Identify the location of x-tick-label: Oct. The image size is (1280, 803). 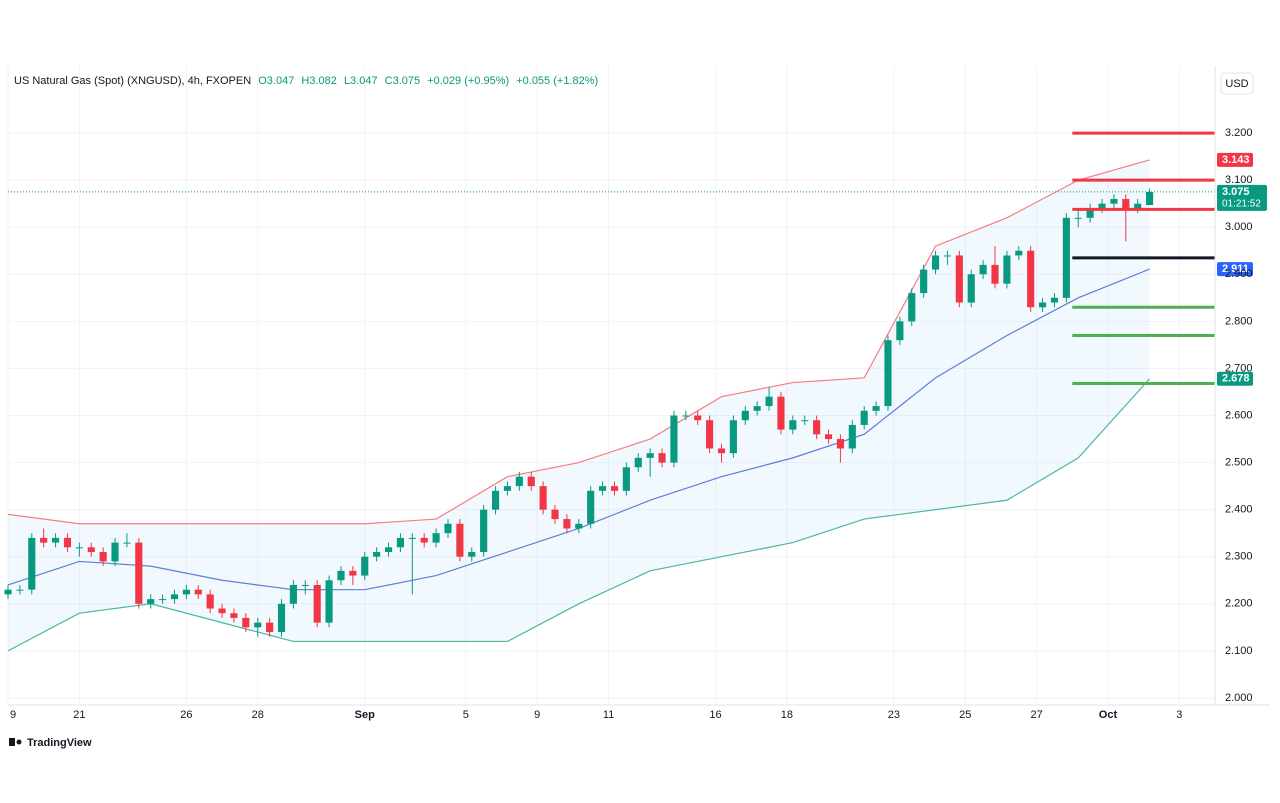
(1108, 715).